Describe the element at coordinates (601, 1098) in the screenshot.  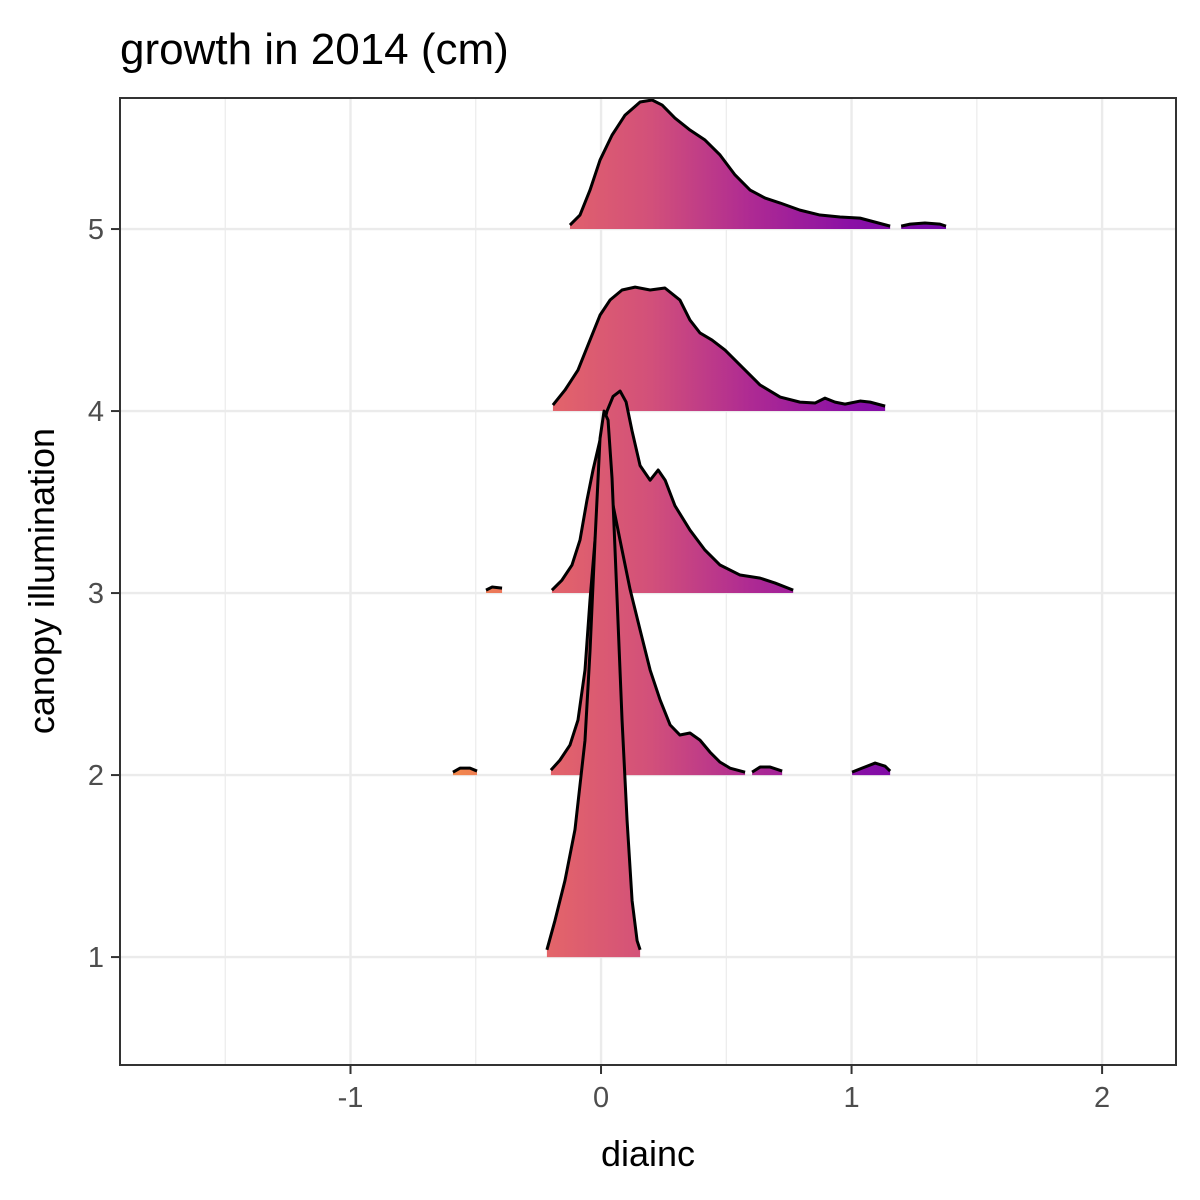
I see `x-tick-label: 0` at that location.